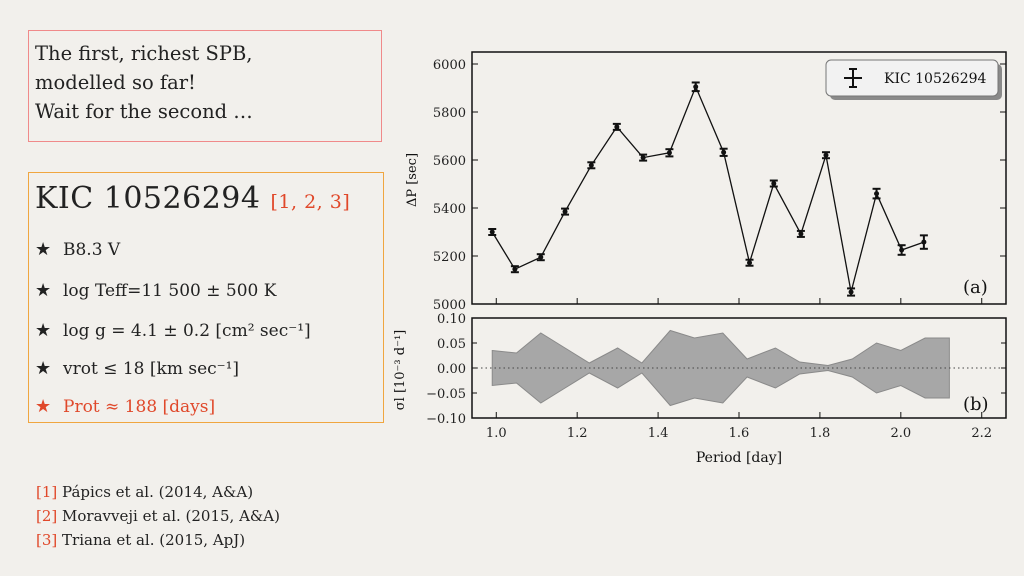 The width and height of the screenshot is (1024, 576). What do you see at coordinates (173, 330) in the screenshot?
I see `property-logg: ★ log g = 4.1 ± 0.2 [cm² sec⁻¹]` at bounding box center [173, 330].